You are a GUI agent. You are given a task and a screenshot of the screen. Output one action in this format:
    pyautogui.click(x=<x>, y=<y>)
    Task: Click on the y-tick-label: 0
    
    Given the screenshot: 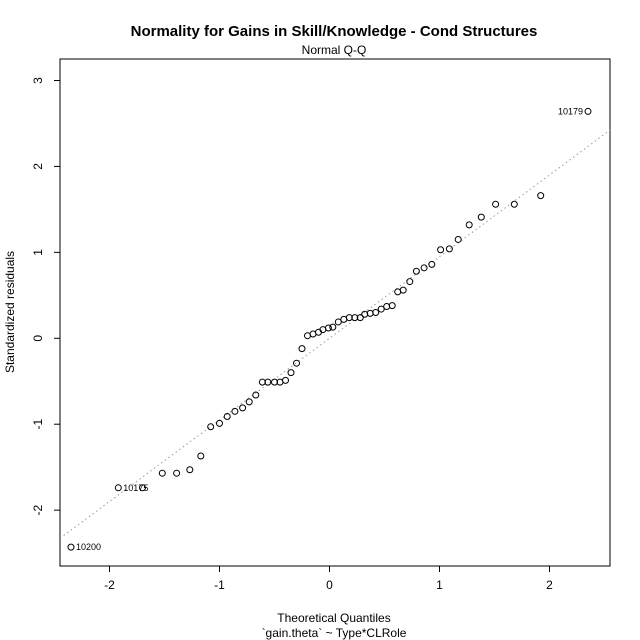 What is the action you would take?
    pyautogui.click(x=38, y=338)
    